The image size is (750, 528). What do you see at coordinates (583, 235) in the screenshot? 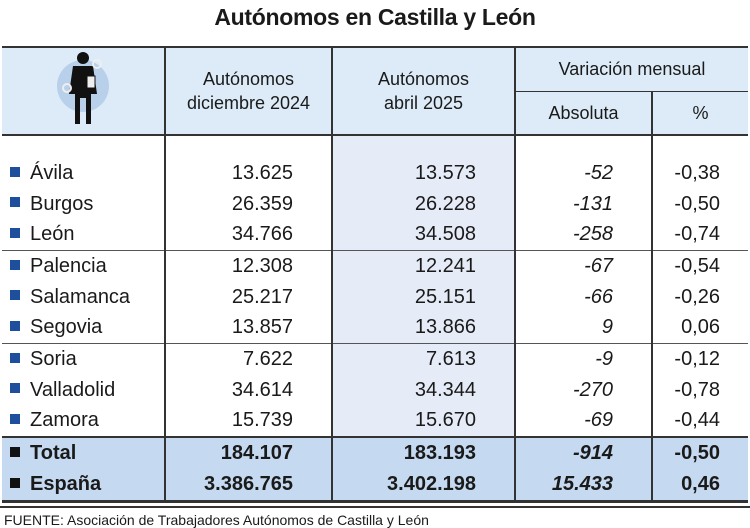
I see `value-abs: -258` at bounding box center [583, 235].